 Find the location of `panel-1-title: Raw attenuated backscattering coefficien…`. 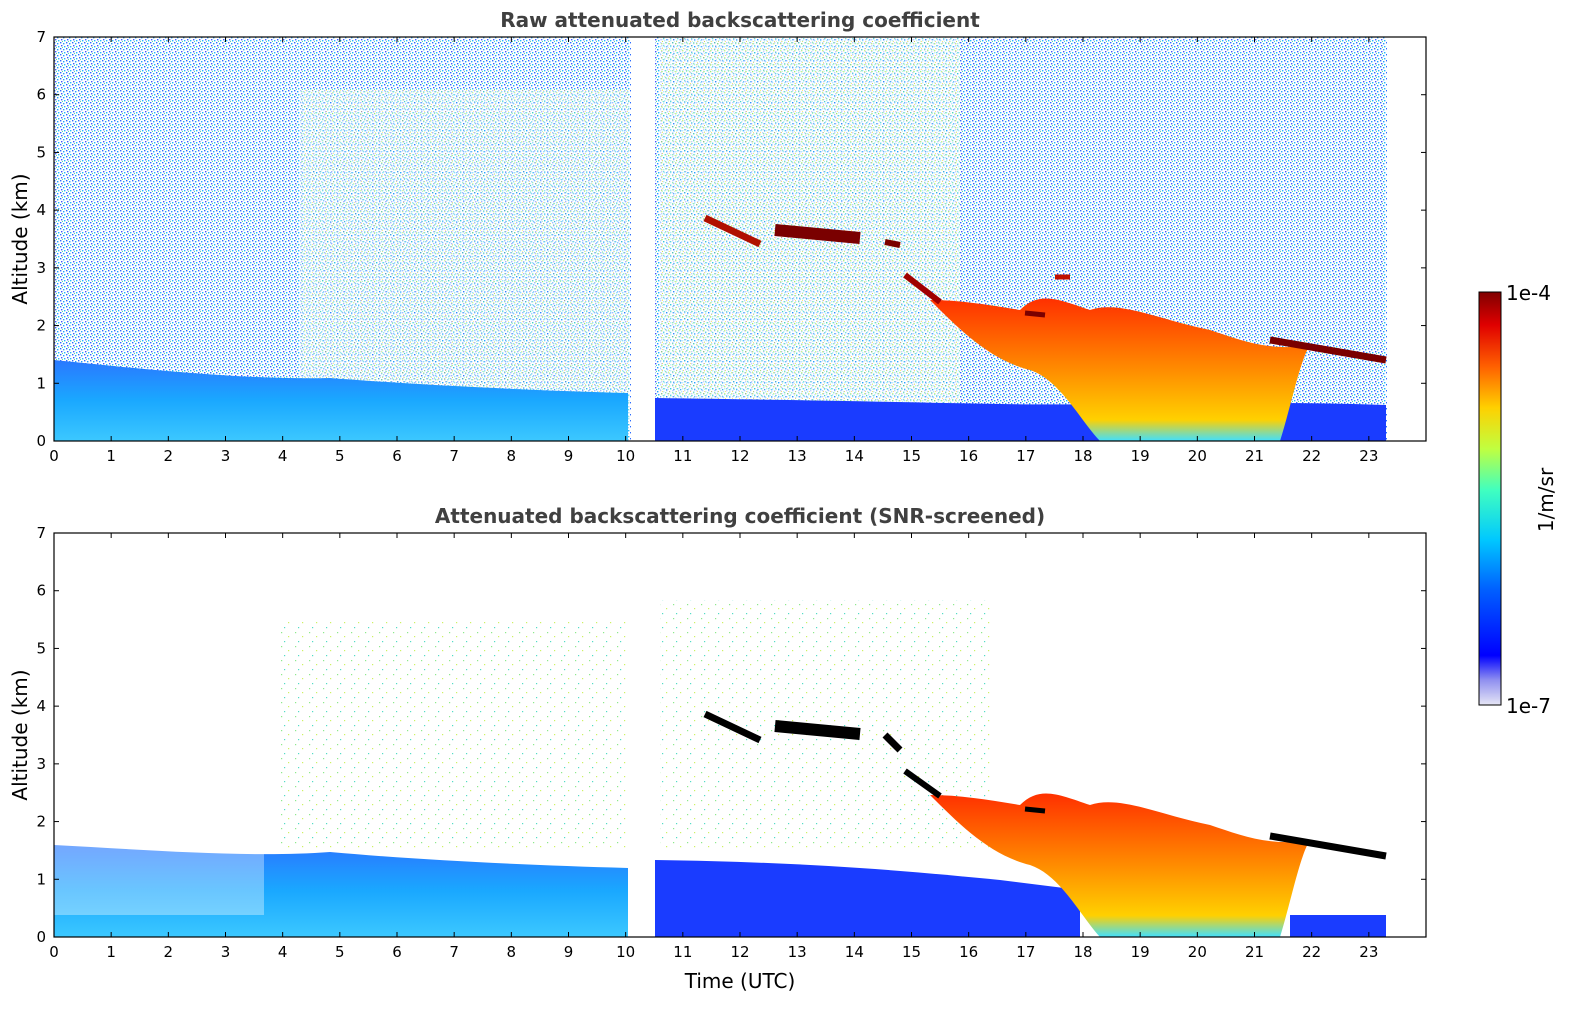

panel-1-title: Raw attenuated backscattering coefficien… is located at coordinates (740, 20).